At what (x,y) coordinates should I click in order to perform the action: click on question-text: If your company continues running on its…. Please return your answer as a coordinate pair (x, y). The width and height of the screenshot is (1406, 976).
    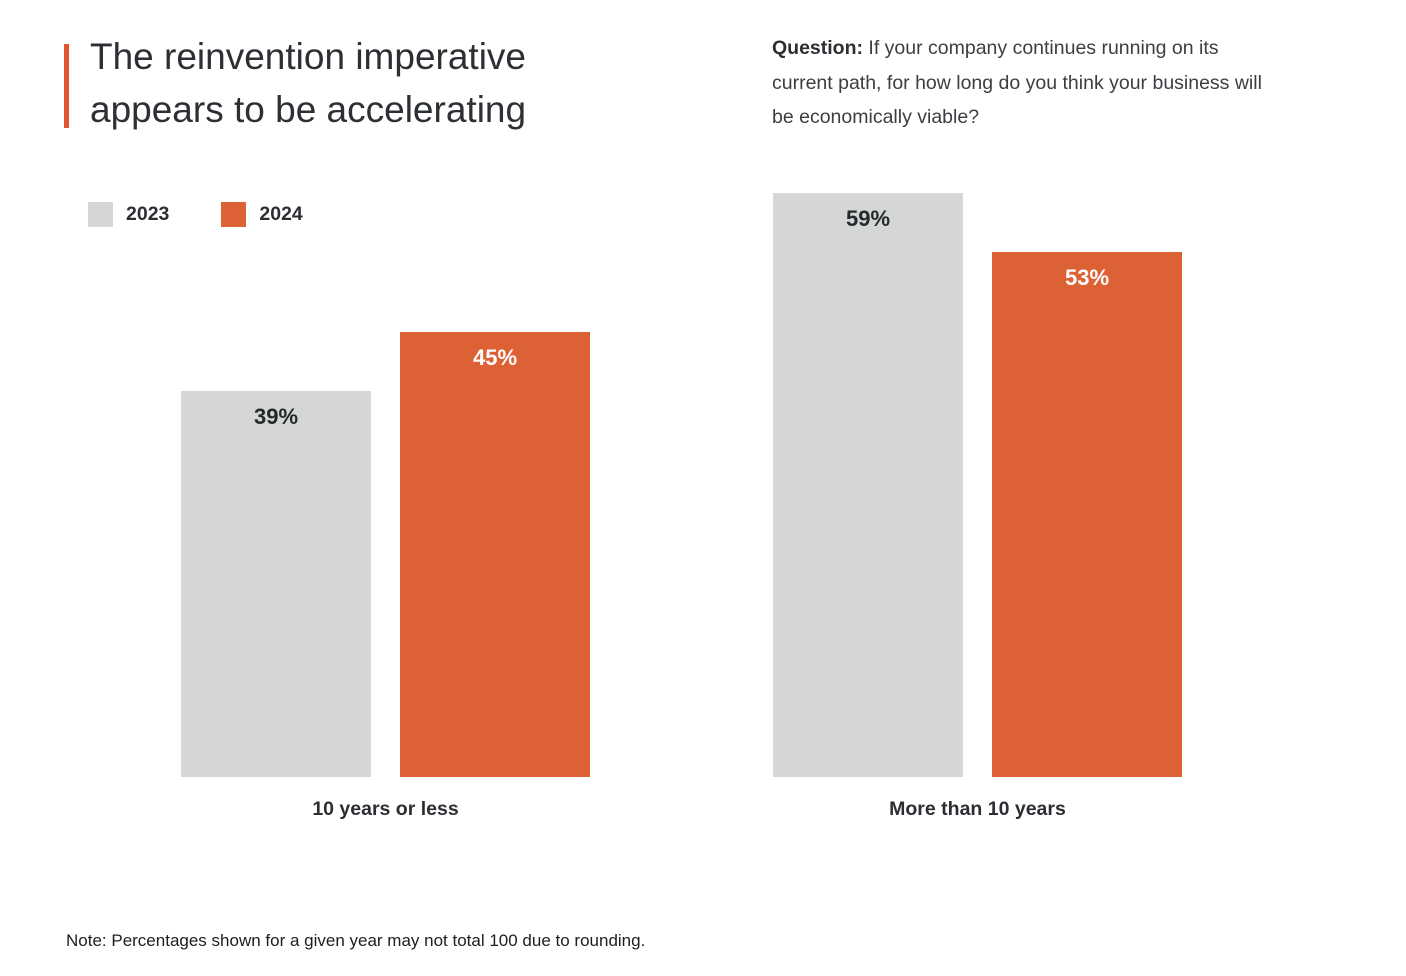
    Looking at the image, I should click on (1017, 82).